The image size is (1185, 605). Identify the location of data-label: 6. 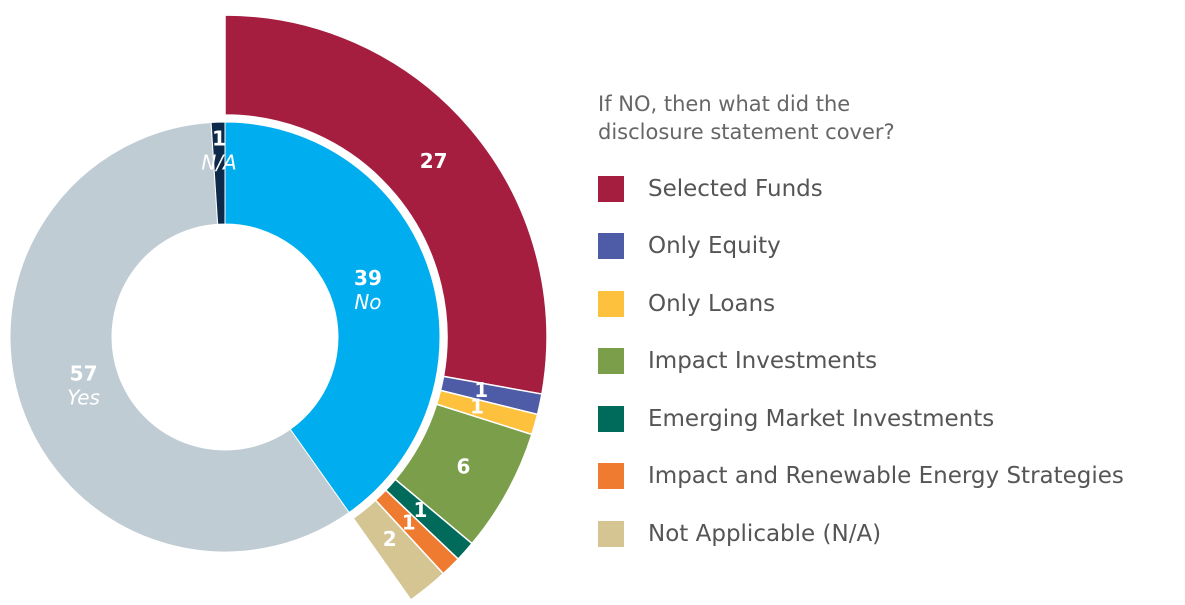
(463, 466).